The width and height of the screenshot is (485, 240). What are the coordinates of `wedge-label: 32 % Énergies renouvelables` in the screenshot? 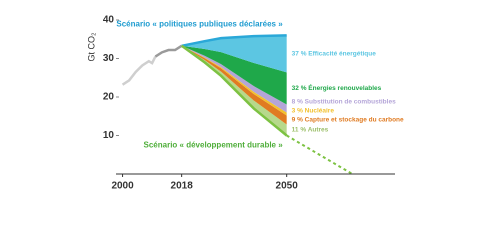 It's located at (337, 87).